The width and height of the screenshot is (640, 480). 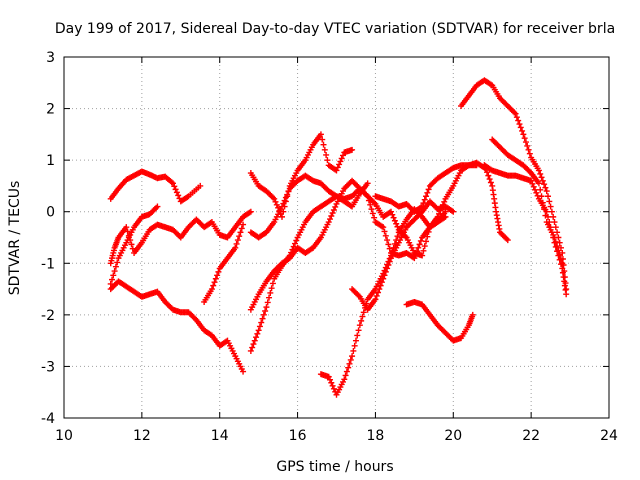 What do you see at coordinates (177, 326) in the screenshot?
I see `series-arc3` at bounding box center [177, 326].